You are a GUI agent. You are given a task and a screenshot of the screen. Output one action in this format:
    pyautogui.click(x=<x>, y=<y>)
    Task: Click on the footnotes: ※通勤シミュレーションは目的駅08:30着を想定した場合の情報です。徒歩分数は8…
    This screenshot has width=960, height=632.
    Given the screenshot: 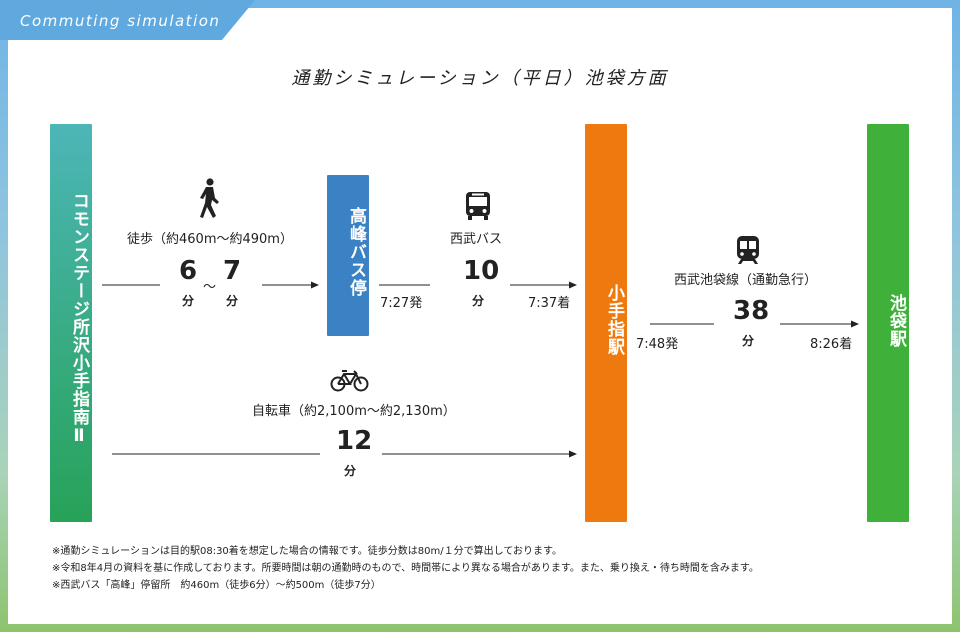 What is the action you would take?
    pyautogui.click(x=405, y=568)
    